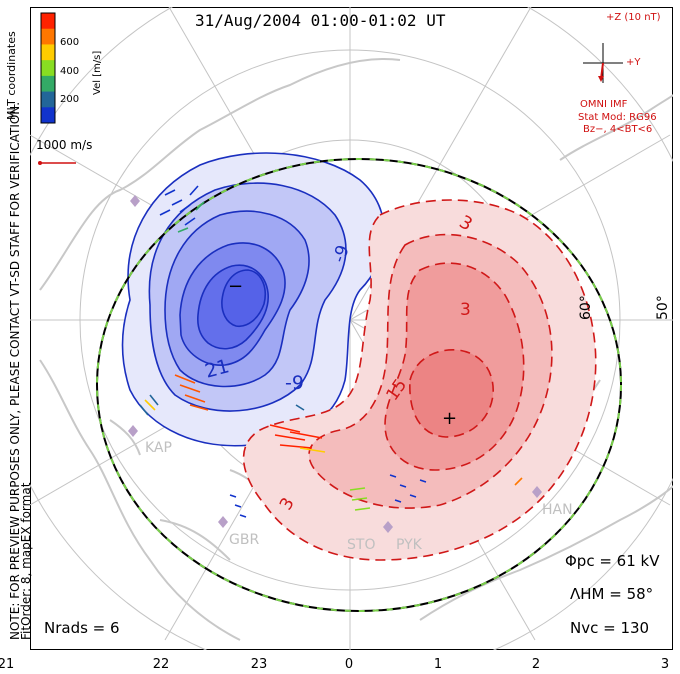 This screenshot has height=674, width=680. Describe the element at coordinates (612, 561) in the screenshot. I see `cross-polar-potential: Φpc = 61 kV` at that location.